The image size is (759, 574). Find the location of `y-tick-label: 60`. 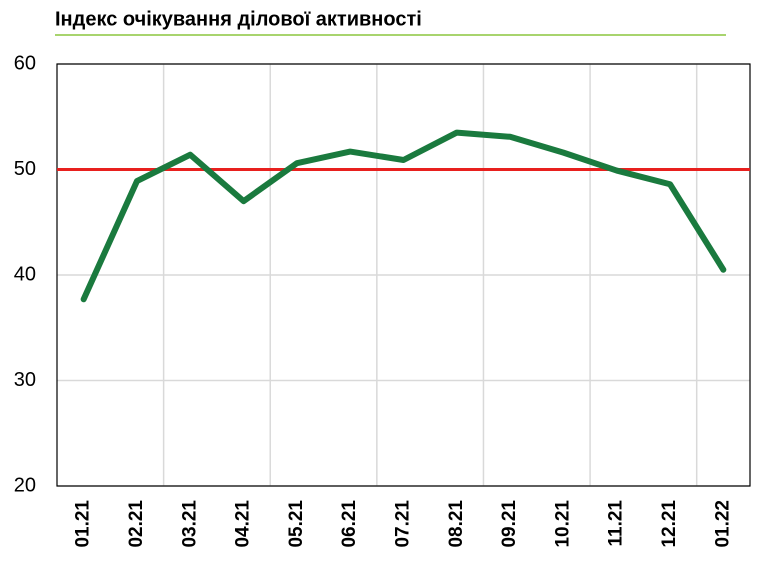

y-tick-label: 60 is located at coordinates (25, 63).